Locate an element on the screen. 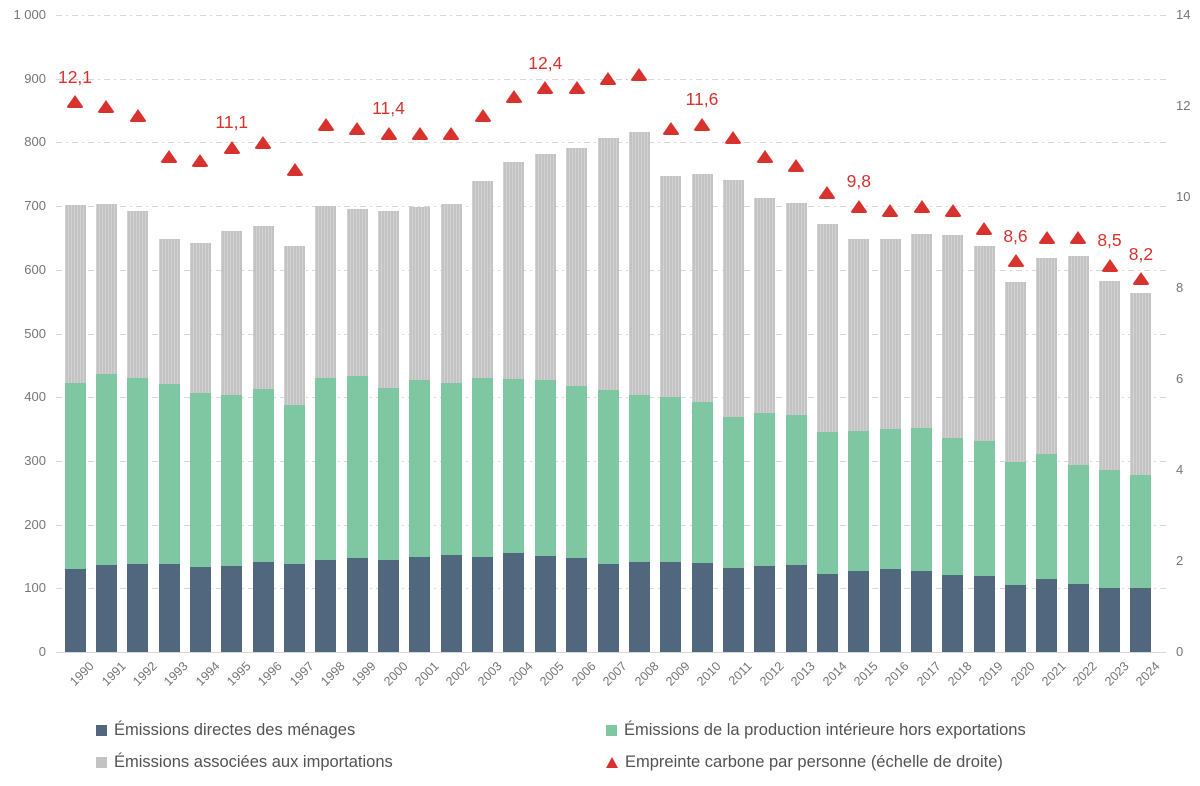  x-axis-year-label: 2021 is located at coordinates (1054, 674).